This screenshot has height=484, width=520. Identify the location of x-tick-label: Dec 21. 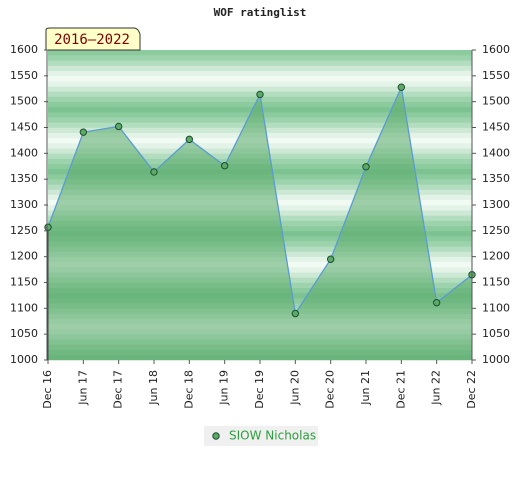
(400, 389).